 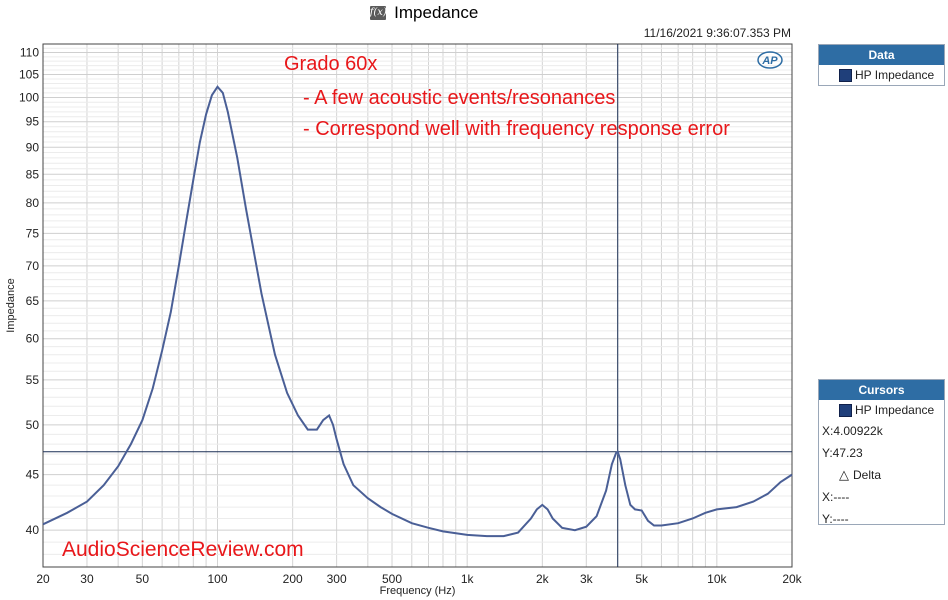 What do you see at coordinates (29, 292) in the screenshot?
I see `y-axis-ticks: 40 45 50 55 60 65 70 75 80 85 90 95 100 105 110` at bounding box center [29, 292].